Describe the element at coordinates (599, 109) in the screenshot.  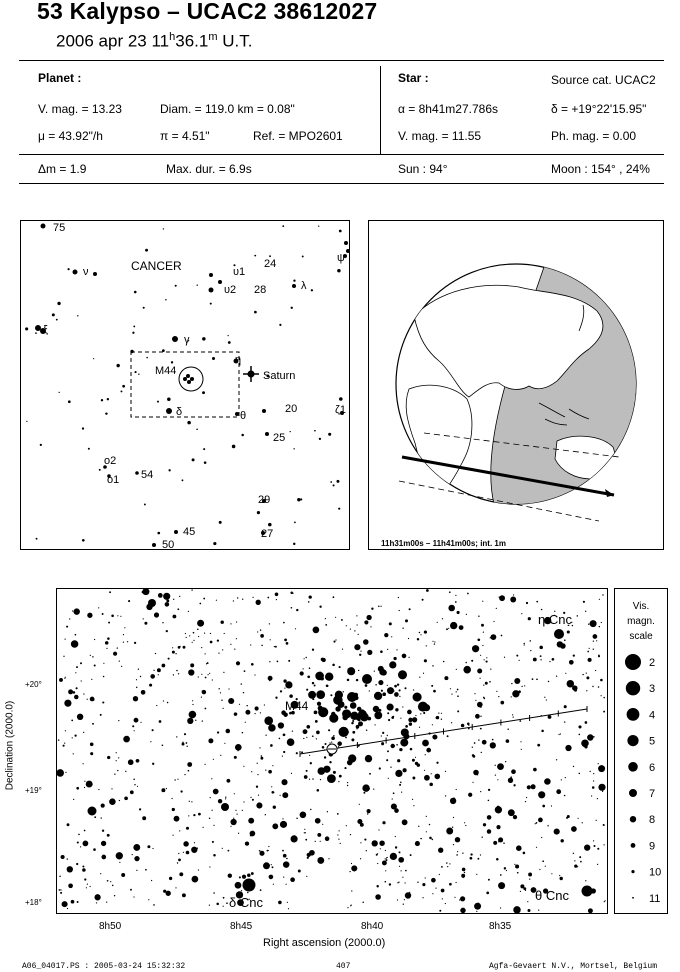
I see `star-delta: δ = +19°22'15.95"` at that location.